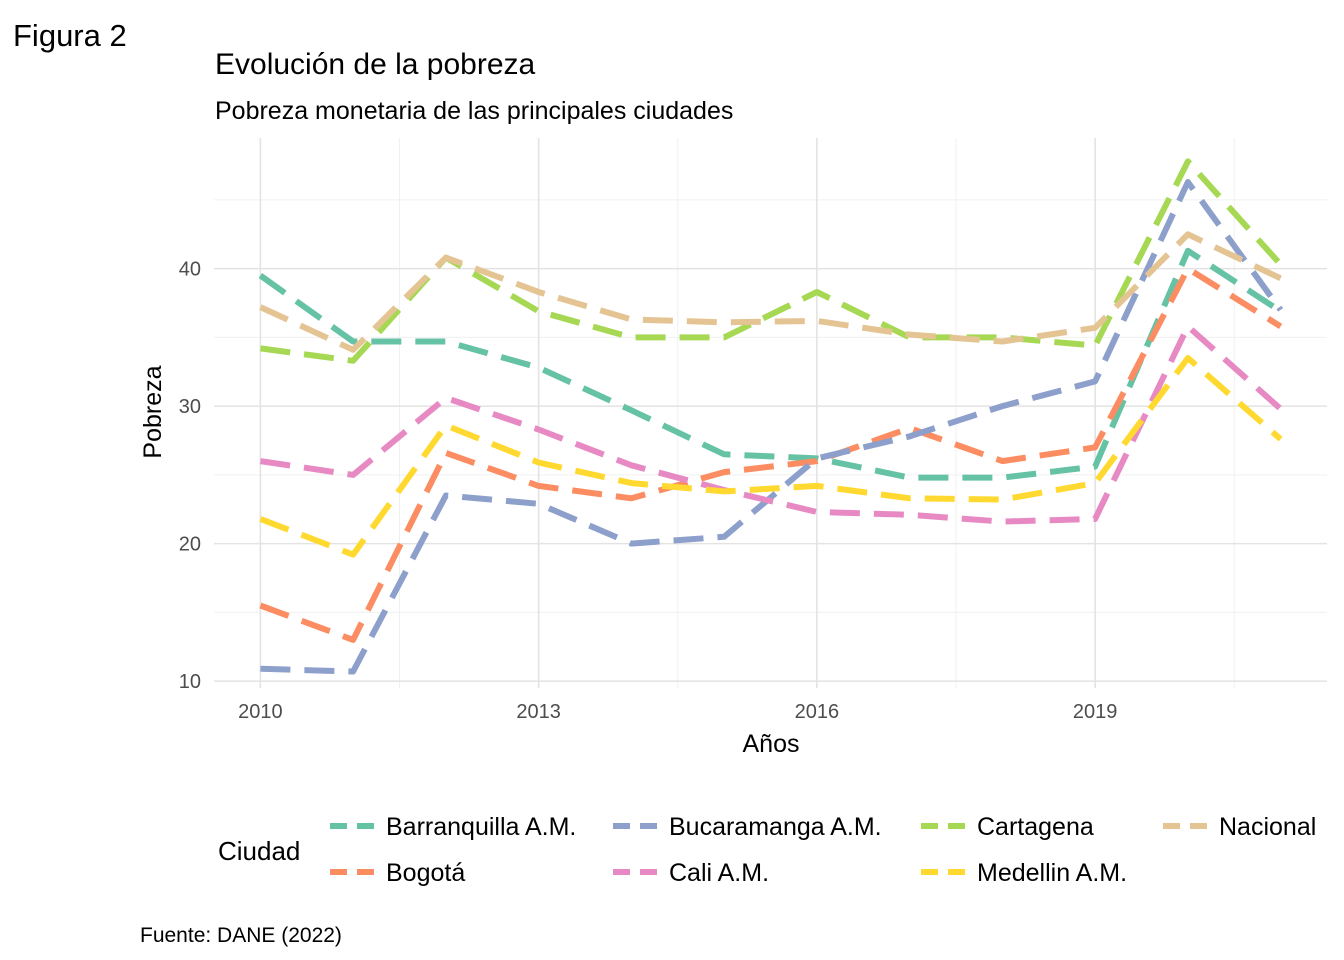 The height and width of the screenshot is (960, 1344). I want to click on legend-label: Nacional, so click(1267, 827).